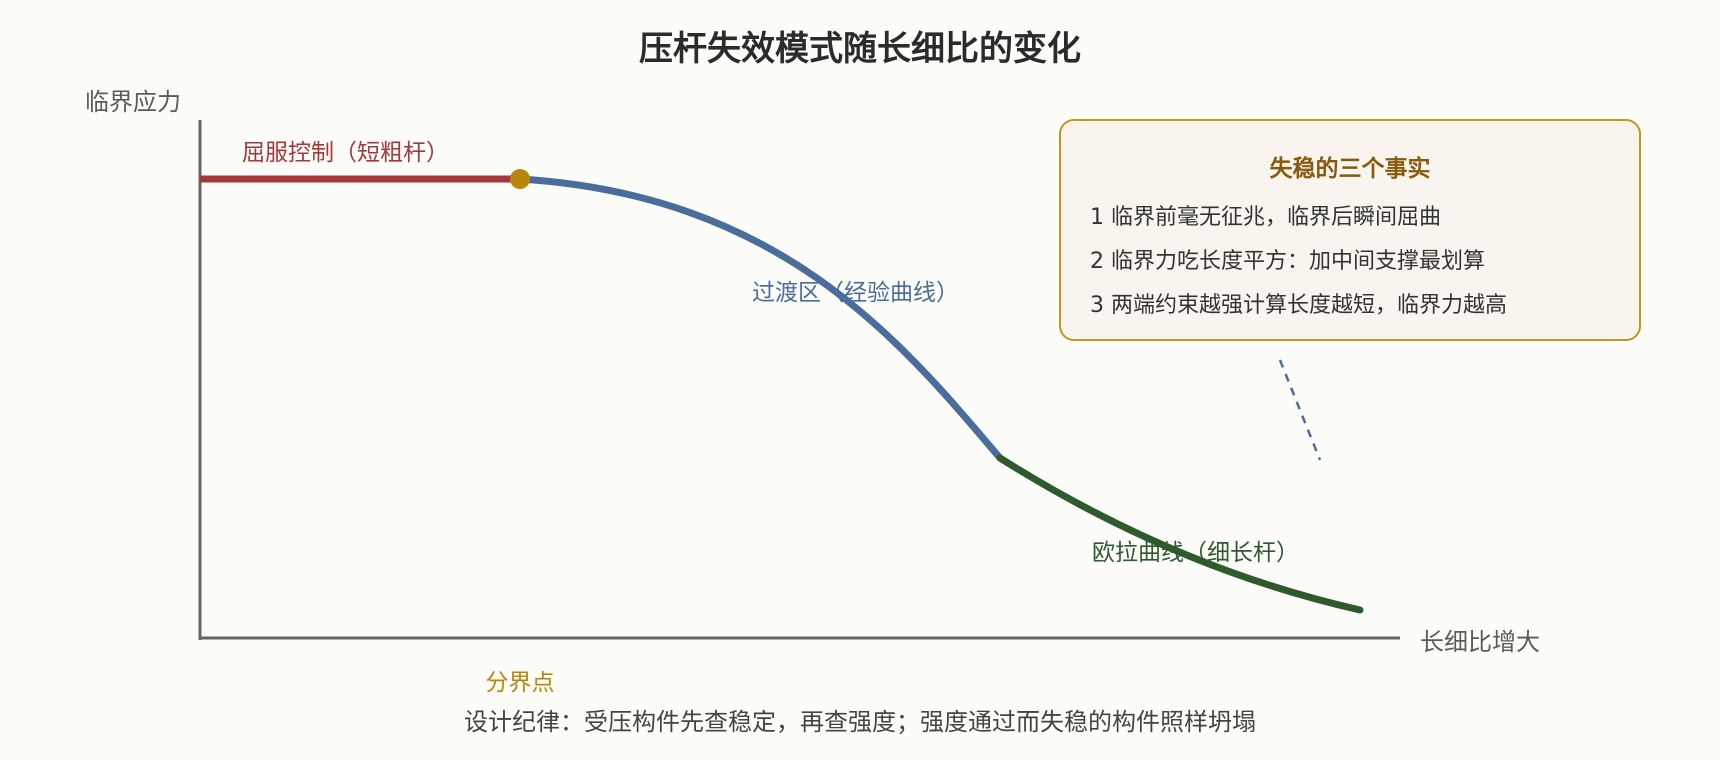 The width and height of the screenshot is (1720, 760). What do you see at coordinates (345, 153) in the screenshot?
I see `yield-segment-label: 屈服控制（短粗杆）` at bounding box center [345, 153].